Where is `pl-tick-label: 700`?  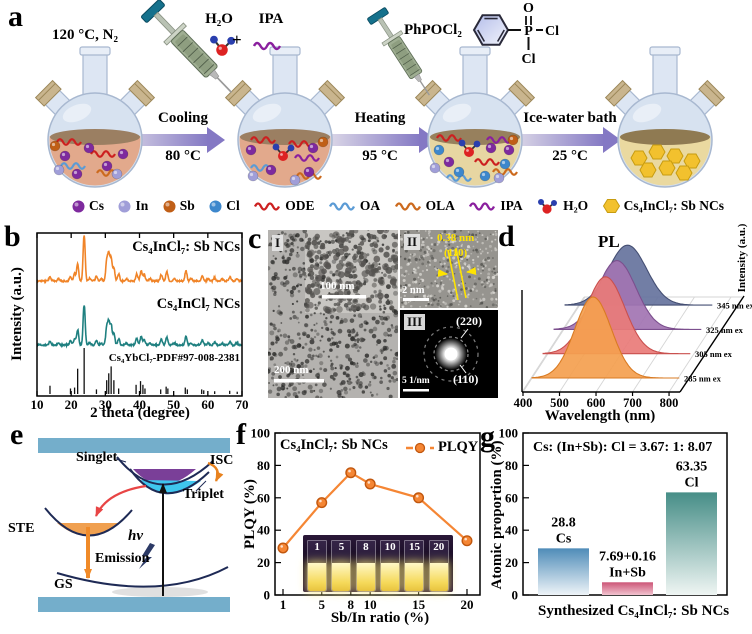
pl-tick-label: 700 is located at coordinates (632, 403).